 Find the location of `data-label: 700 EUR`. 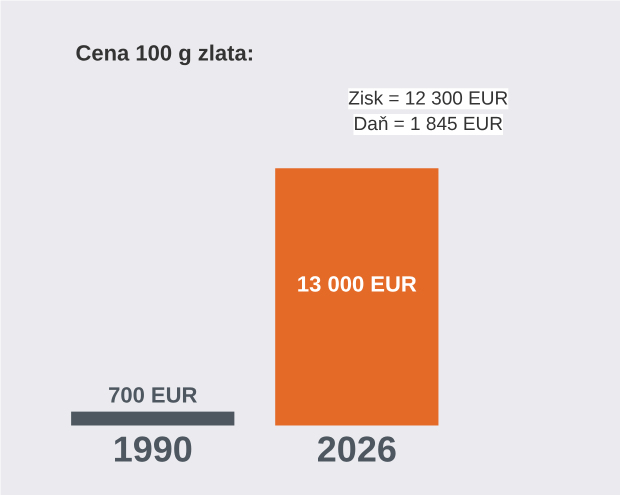

data-label: 700 EUR is located at coordinates (153, 395).